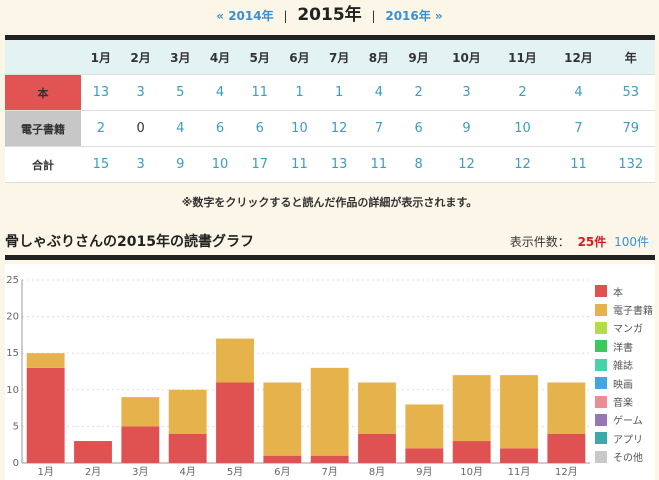 This screenshot has height=480, width=659. Describe the element at coordinates (330, 241) in the screenshot. I see `graph-header: 骨しゃぶりさんの2015年の読書グラフ 表示件数： 25件 100件` at that location.